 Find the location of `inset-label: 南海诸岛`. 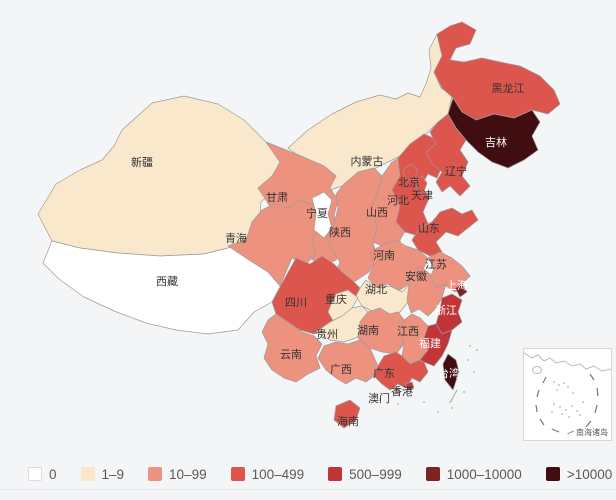

inset-label: 南海诸岛 is located at coordinates (592, 432).